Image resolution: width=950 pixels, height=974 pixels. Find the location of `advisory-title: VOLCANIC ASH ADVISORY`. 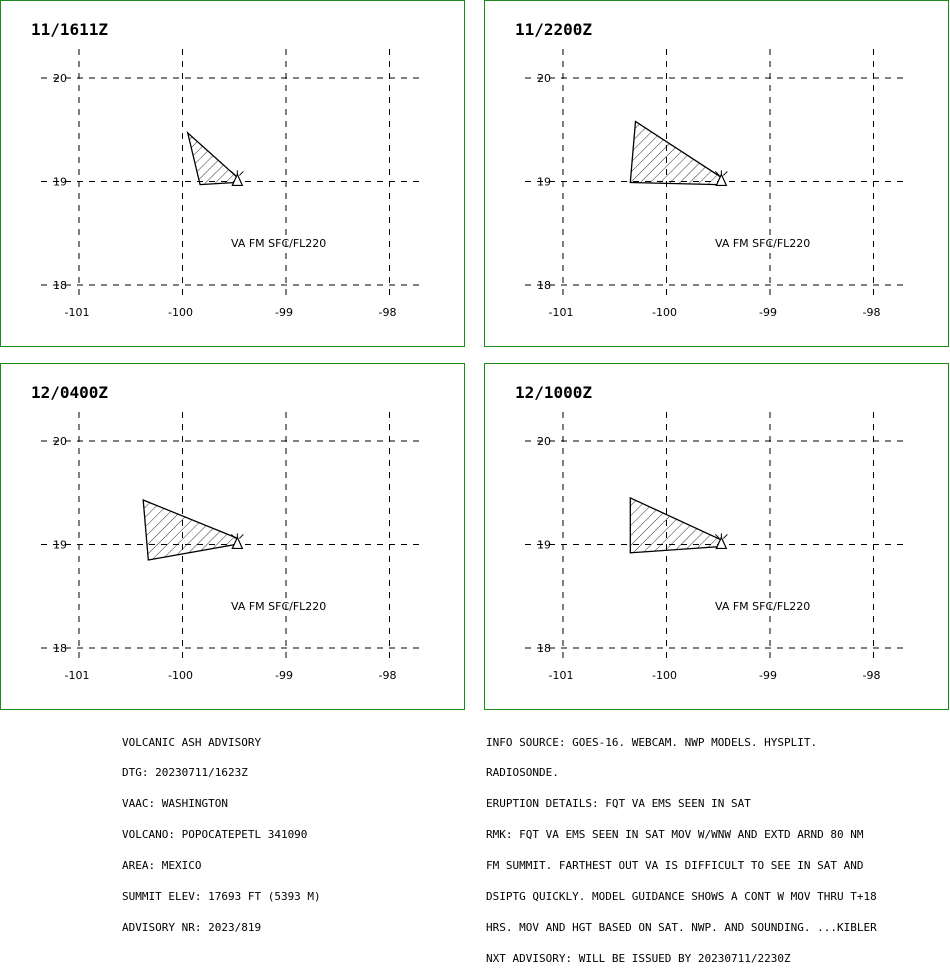

advisory-title: VOLCANIC ASH ADVISORY is located at coordinates (192, 742).